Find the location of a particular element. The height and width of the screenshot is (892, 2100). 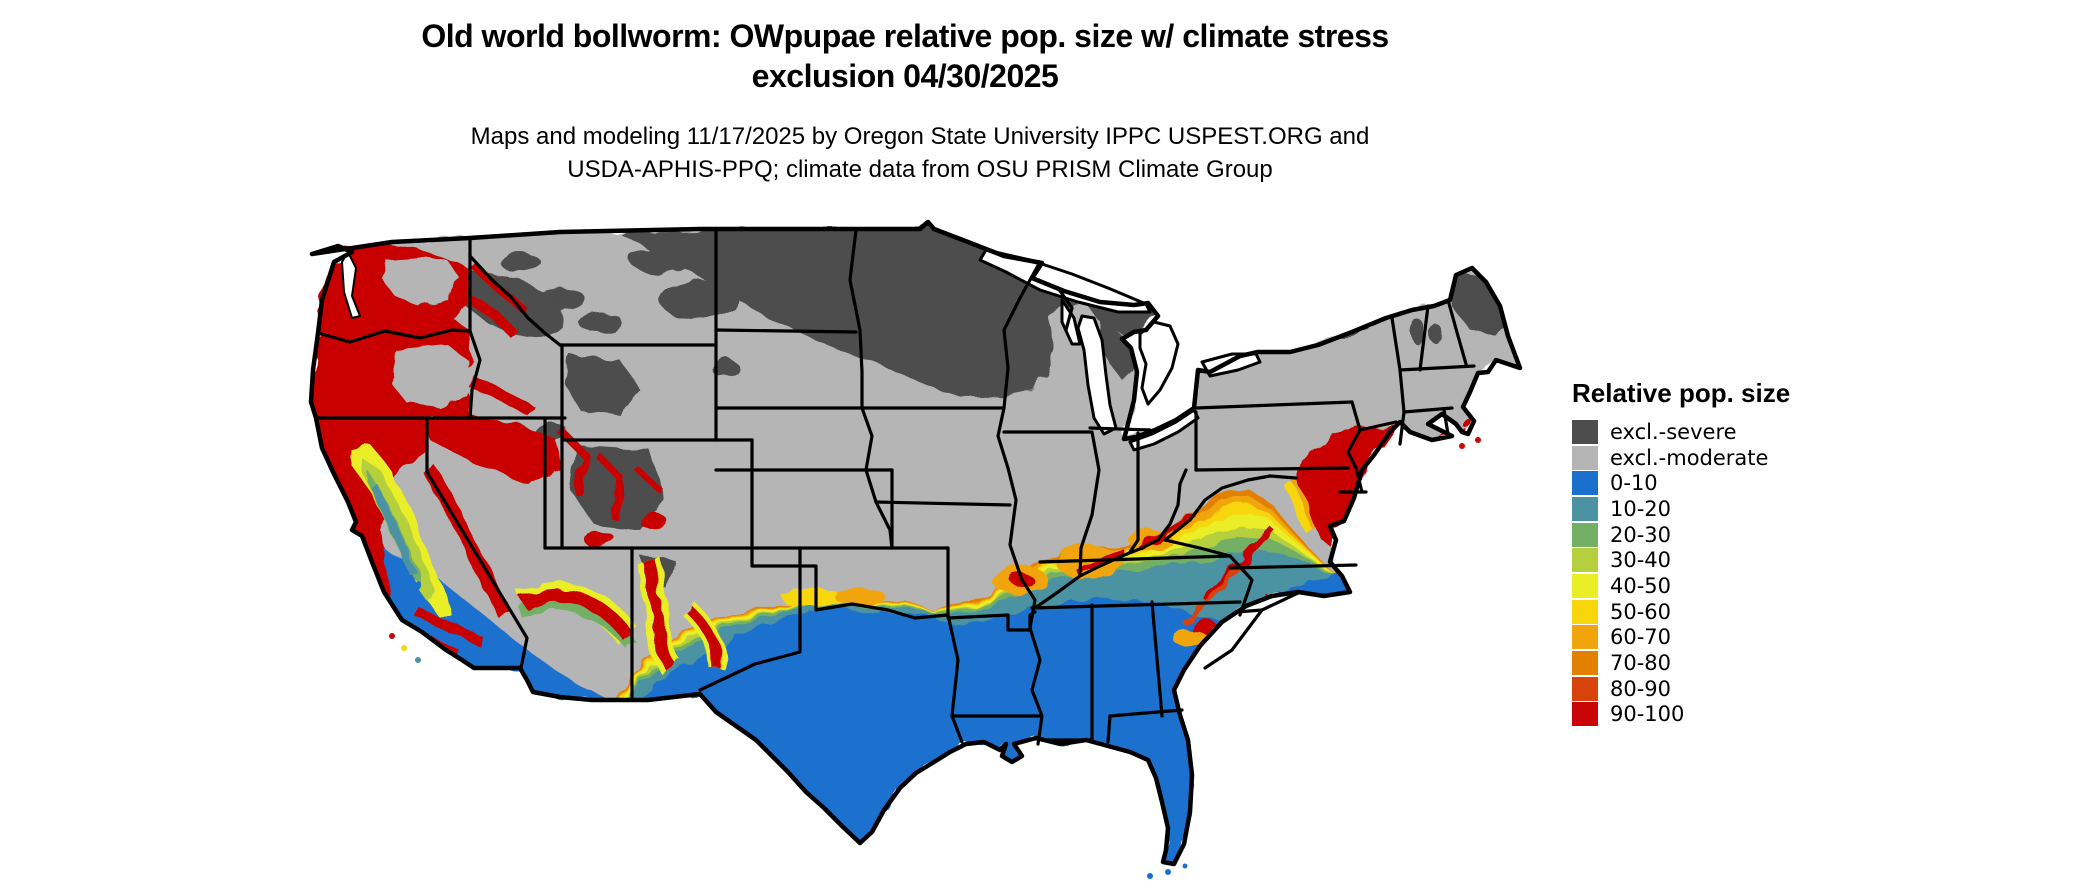

legend-item: 80-90 is located at coordinates (1722, 689).